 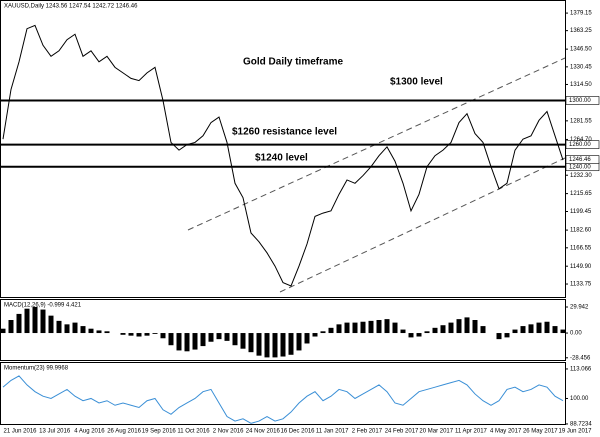 I want to click on x-tick-label: 11 Jan 2017, so click(x=332, y=432).